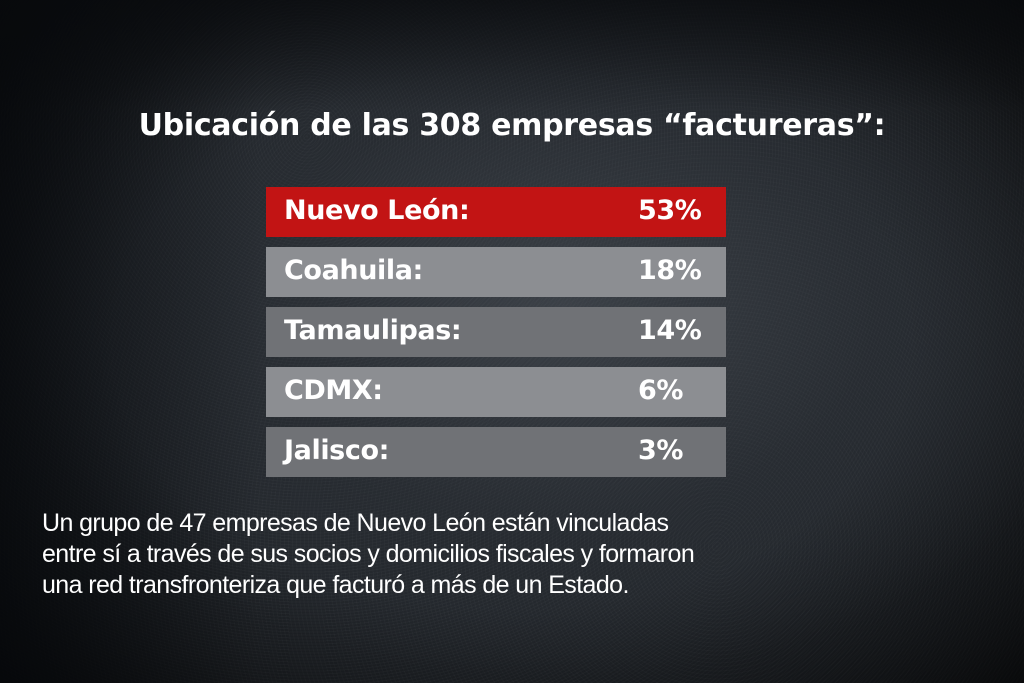  What do you see at coordinates (496, 332) in the screenshot?
I see `table-row-tamaulipas: Tamaulipas: 14%` at bounding box center [496, 332].